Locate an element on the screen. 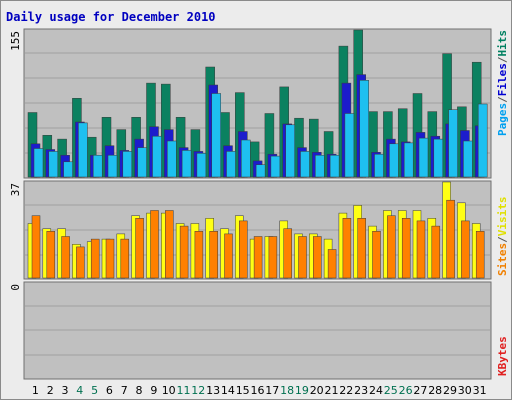 The width and height of the screenshot is (512, 400). axis-legend-traffic: Pages/Files/Hits is located at coordinates (502, 83).